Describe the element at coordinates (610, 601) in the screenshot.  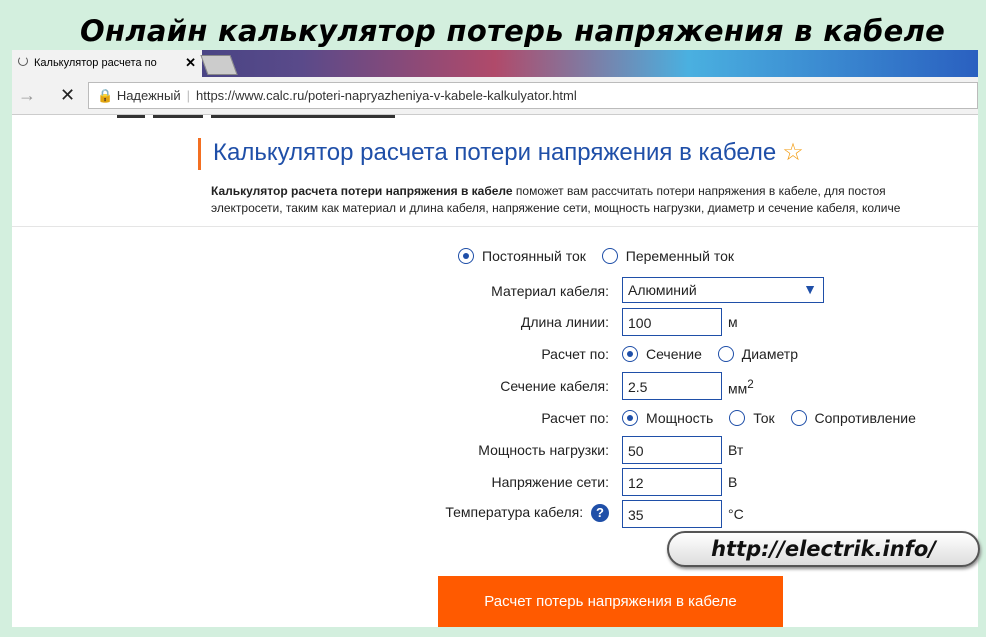
I see `calculate-button: Расчет потерь напряжения в кабеле` at that location.